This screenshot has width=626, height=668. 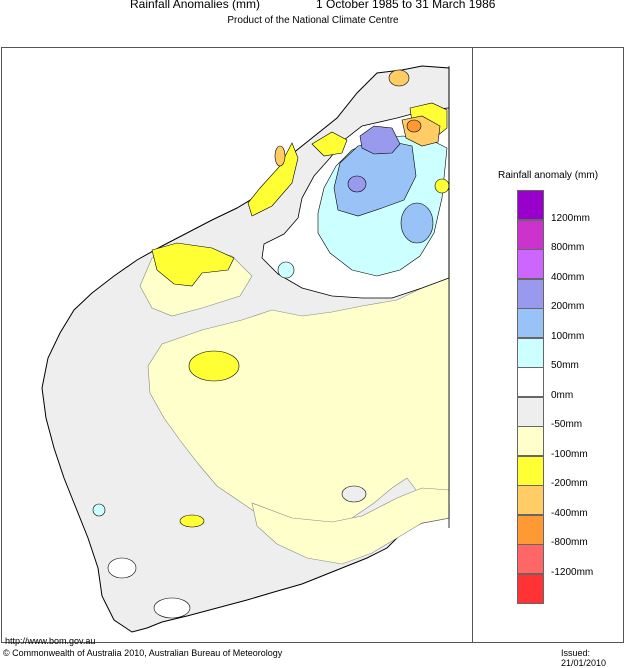 I want to click on legend-threshold-label: -1200mm, so click(x=572, y=572).